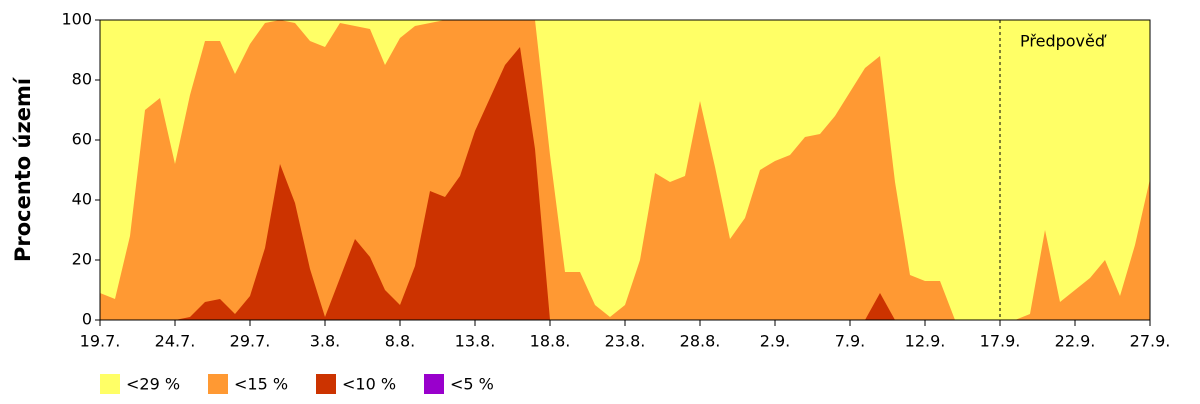 The height and width of the screenshot is (404, 1200). Describe the element at coordinates (23, 169) in the screenshot. I see `y-axis-label: Procento území` at that location.